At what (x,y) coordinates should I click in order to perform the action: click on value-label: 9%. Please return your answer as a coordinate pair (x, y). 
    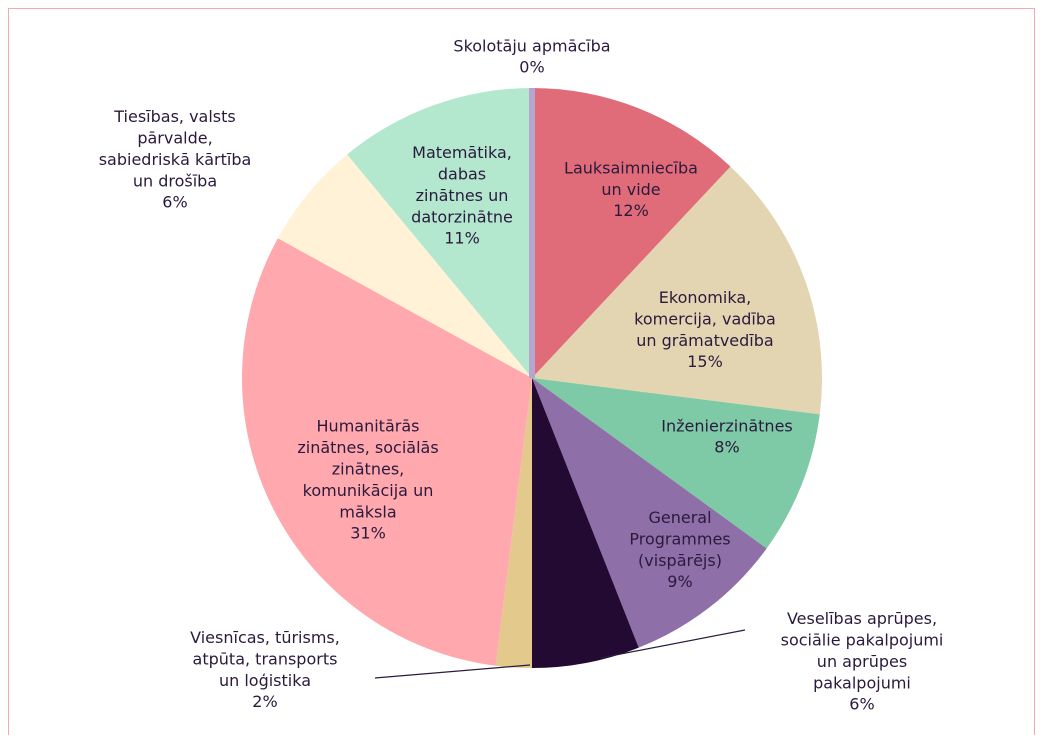
    Looking at the image, I should click on (679, 581).